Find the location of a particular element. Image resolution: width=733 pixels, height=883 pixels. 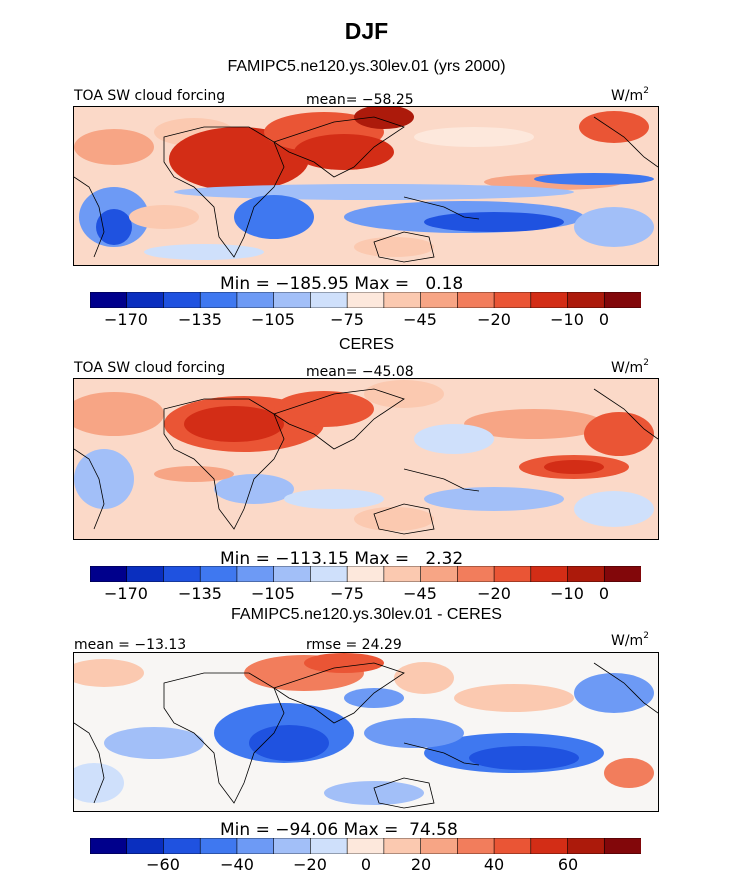

panel-obs-minmax: Min = −113.15 Max = 2.32 is located at coordinates (342, 559).